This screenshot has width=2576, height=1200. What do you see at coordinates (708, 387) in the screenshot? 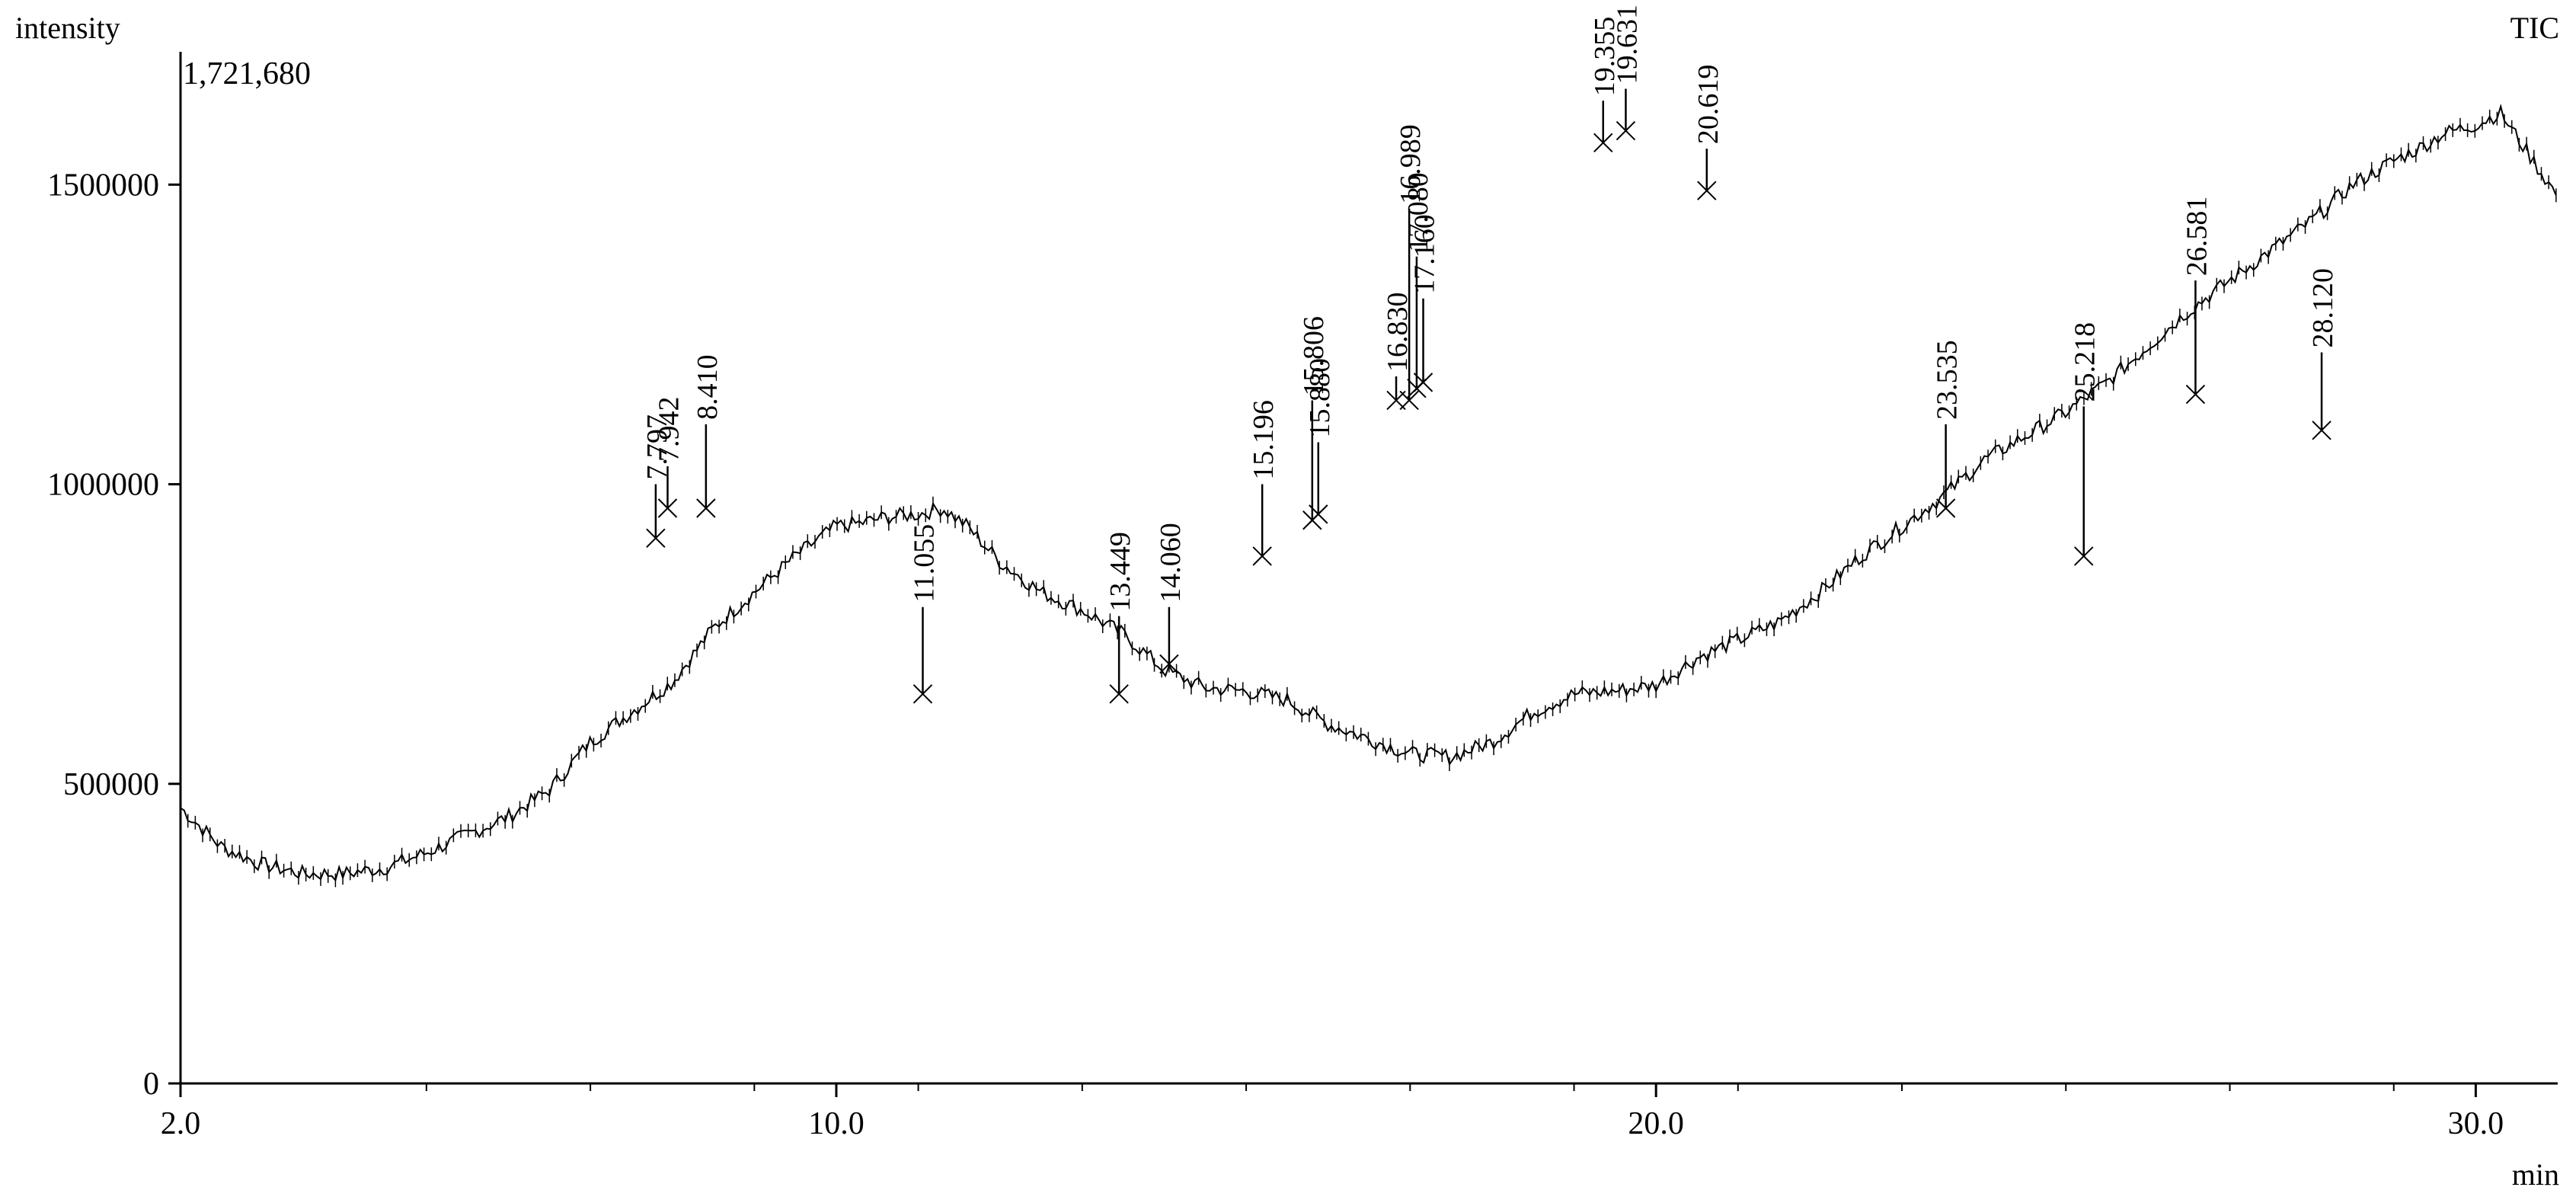
I see `peak-label: 8.410` at bounding box center [708, 387].